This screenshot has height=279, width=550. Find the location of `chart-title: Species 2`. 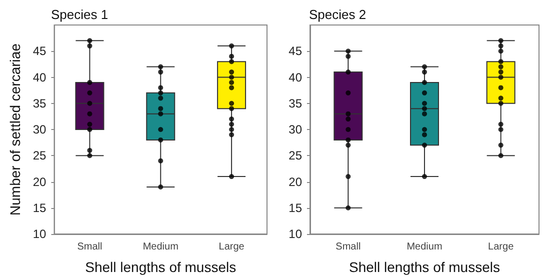

chart-title: Species 2 is located at coordinates (337, 14).